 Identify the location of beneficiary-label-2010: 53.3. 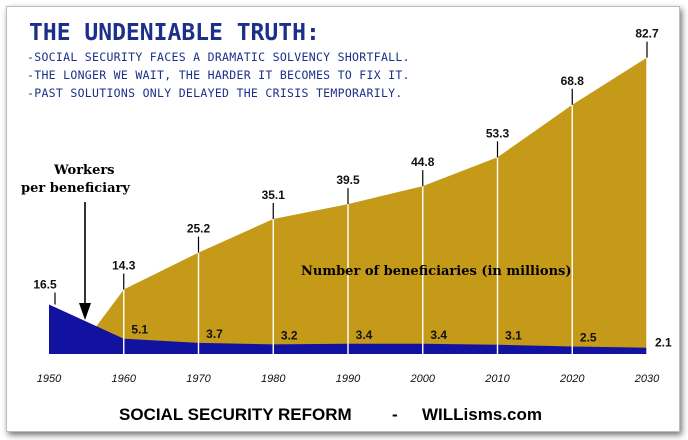
(498, 133).